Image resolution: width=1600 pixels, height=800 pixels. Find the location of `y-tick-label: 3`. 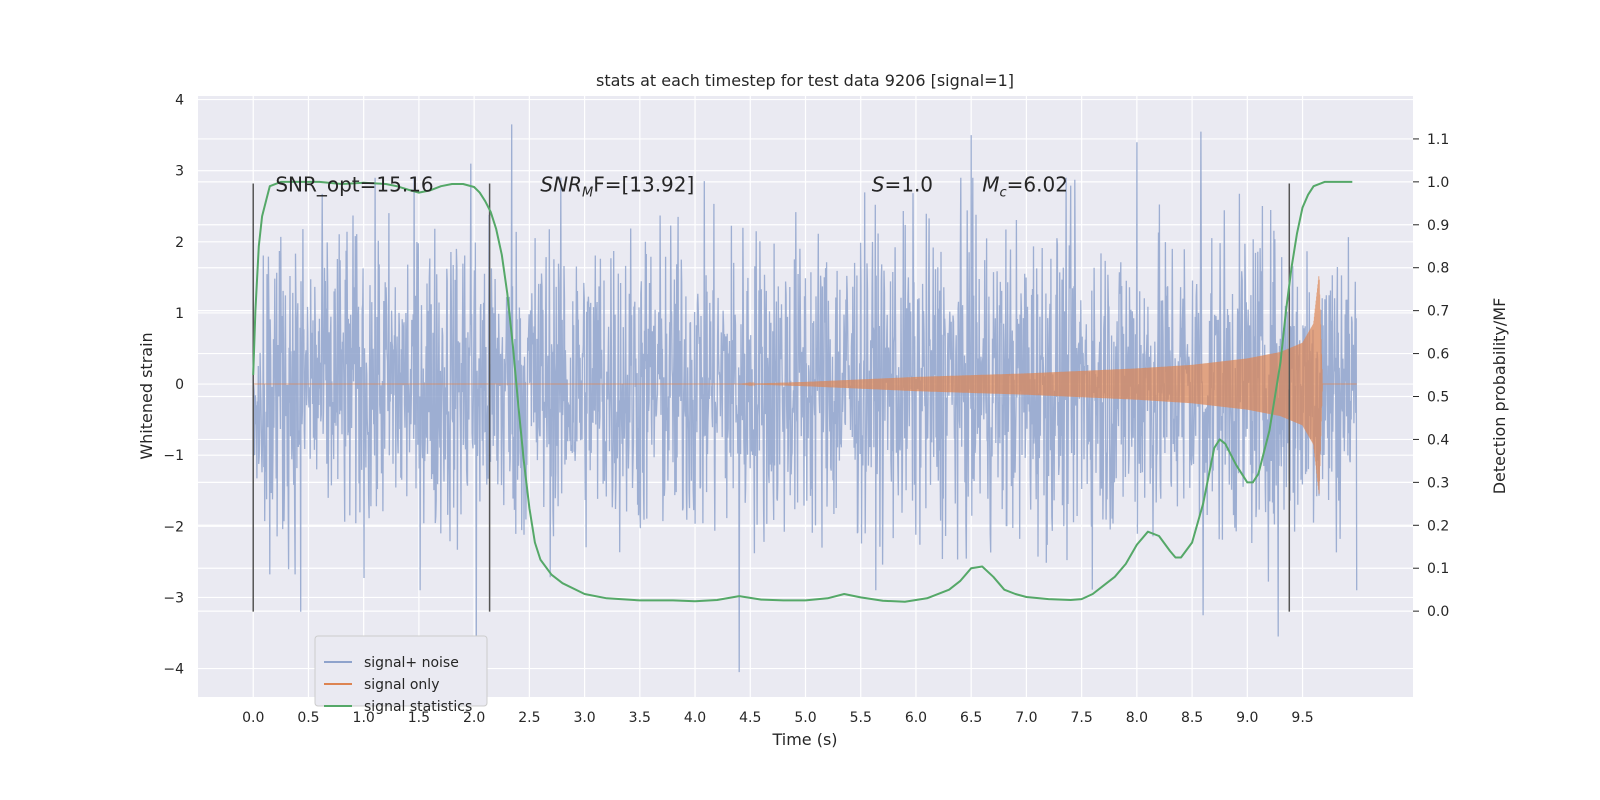

y-tick-label: 3 is located at coordinates (179, 172).